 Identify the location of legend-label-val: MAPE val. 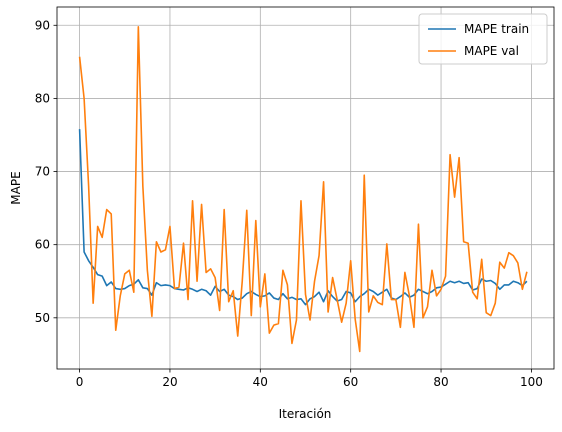
(491, 51).